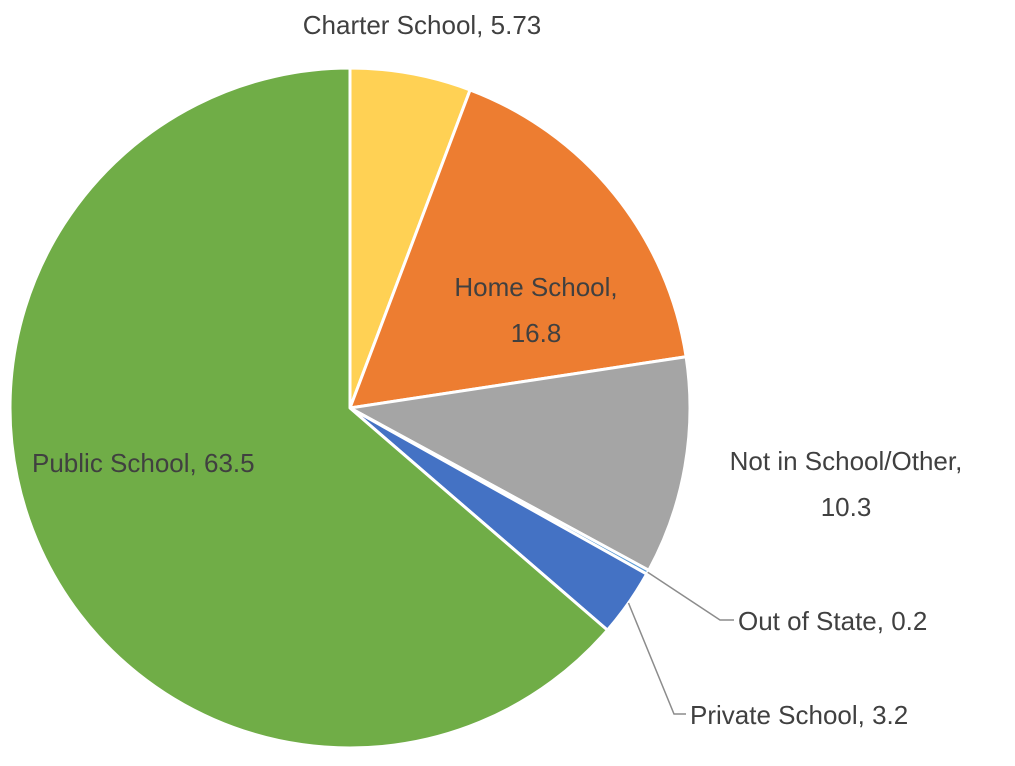  What do you see at coordinates (799, 715) in the screenshot?
I see `label-private-school: Private School, 3.2` at bounding box center [799, 715].